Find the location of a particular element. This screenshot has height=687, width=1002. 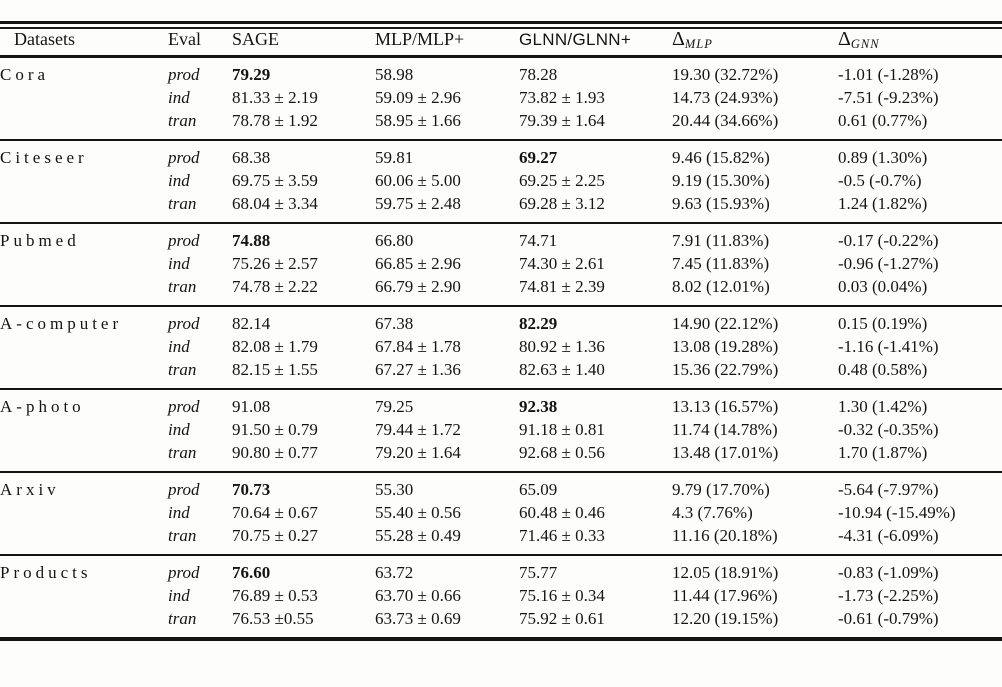

sage-value: 79.29 is located at coordinates (251, 74).